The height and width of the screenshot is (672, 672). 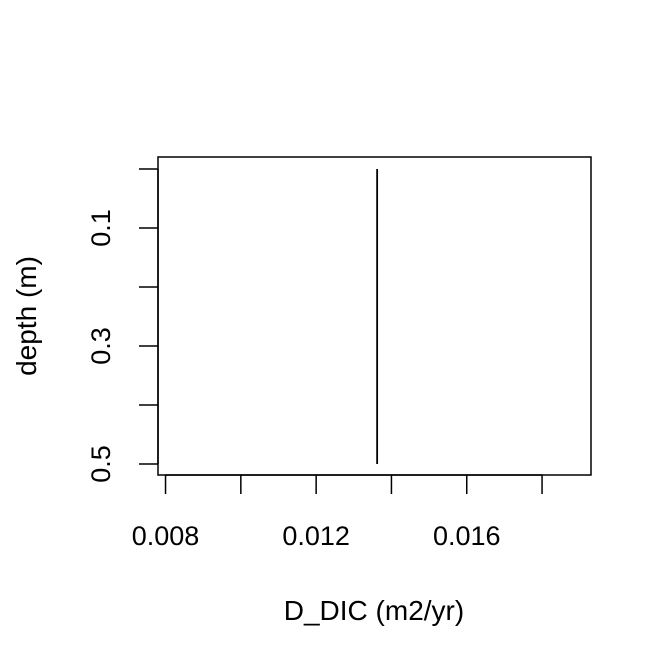 I want to click on y-axis: 0.1 0.3 0.5, so click(x=122, y=325).